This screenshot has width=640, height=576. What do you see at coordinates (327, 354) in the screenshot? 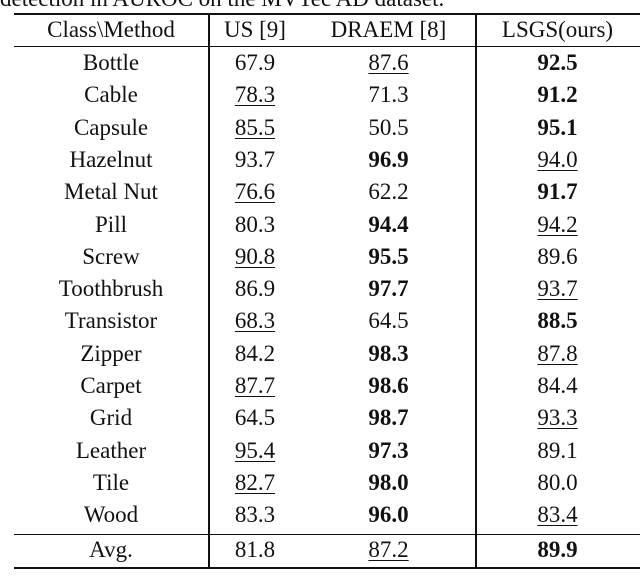
I see `table-row: Zipper 84.2 98.3 87.8` at bounding box center [327, 354].